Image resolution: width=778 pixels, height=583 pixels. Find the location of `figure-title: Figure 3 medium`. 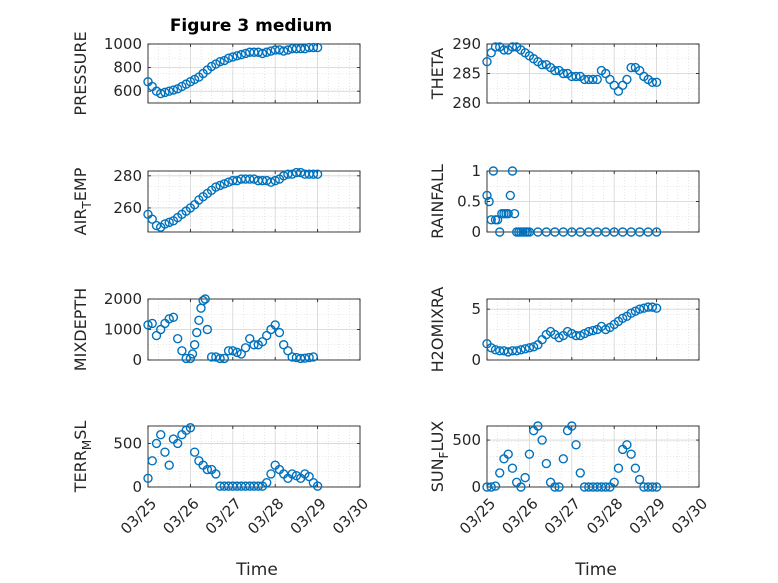

figure-title: Figure 3 medium is located at coordinates (251, 26).